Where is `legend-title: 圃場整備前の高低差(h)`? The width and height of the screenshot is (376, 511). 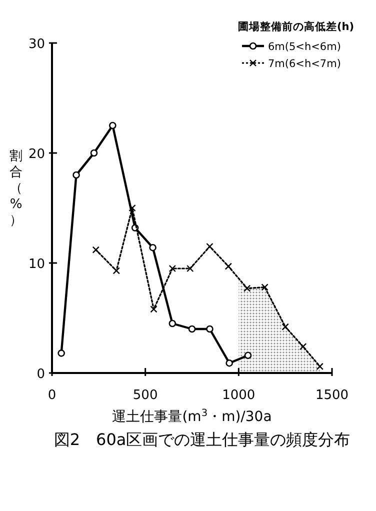
legend-title: 圃場整備前の高低差(h) is located at coordinates (296, 26).